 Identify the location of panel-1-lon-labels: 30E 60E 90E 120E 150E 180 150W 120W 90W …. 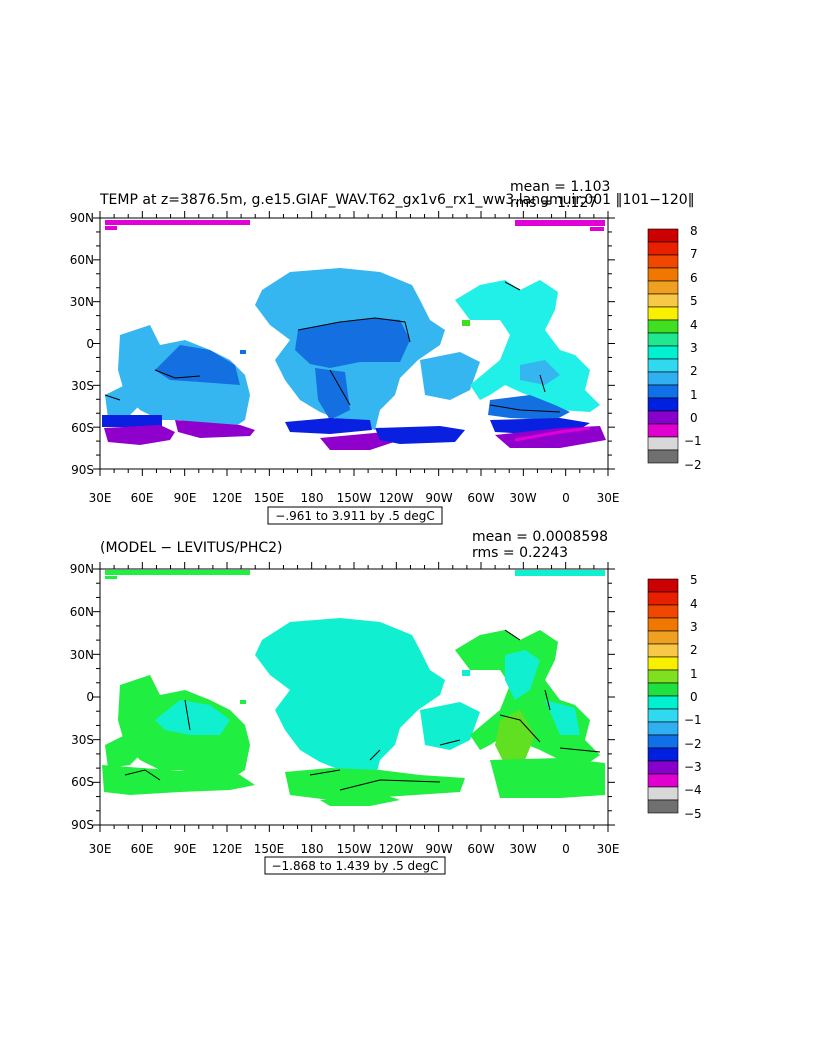
(354, 498).